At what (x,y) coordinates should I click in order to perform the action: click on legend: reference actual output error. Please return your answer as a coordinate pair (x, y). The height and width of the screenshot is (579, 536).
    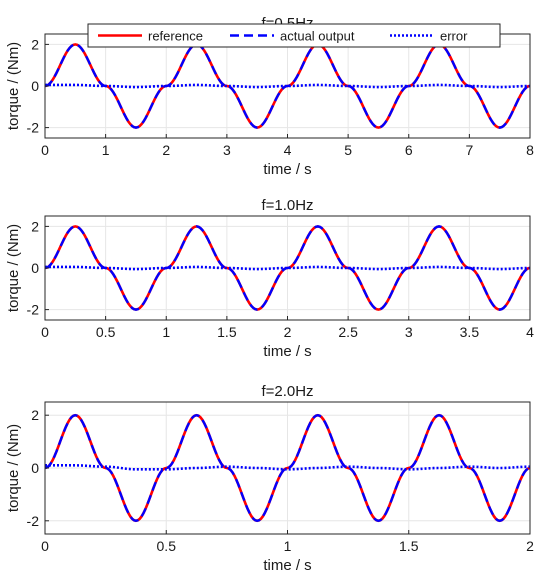
    Looking at the image, I should click on (294, 35).